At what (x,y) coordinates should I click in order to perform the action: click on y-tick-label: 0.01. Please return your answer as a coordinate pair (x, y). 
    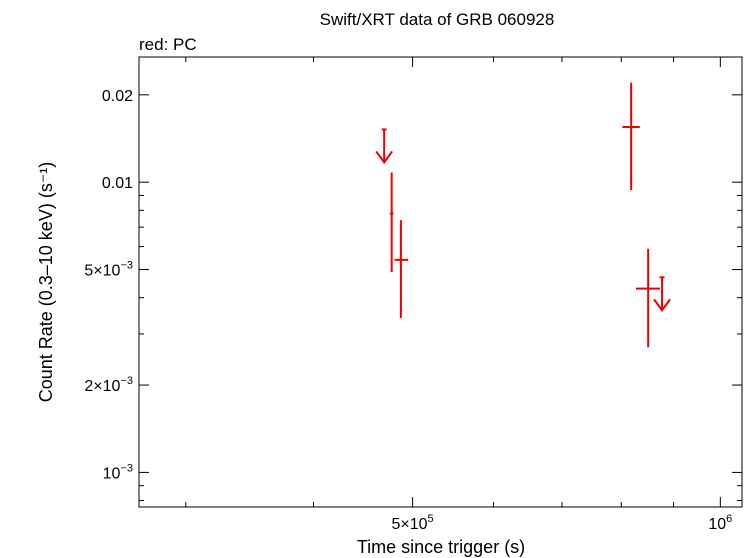
    Looking at the image, I should click on (117, 183).